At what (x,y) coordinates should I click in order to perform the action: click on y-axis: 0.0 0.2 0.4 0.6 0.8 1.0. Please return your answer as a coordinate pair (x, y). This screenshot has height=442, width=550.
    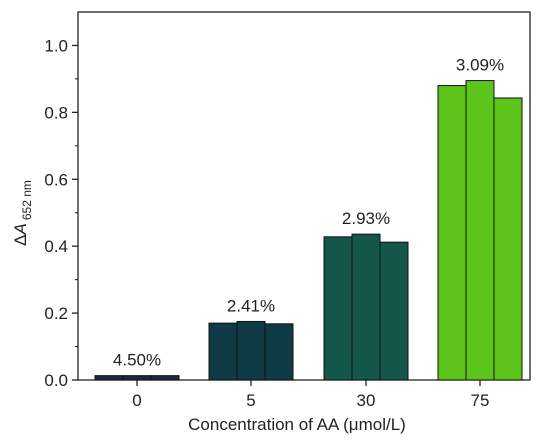
    Looking at the image, I should click on (61, 213).